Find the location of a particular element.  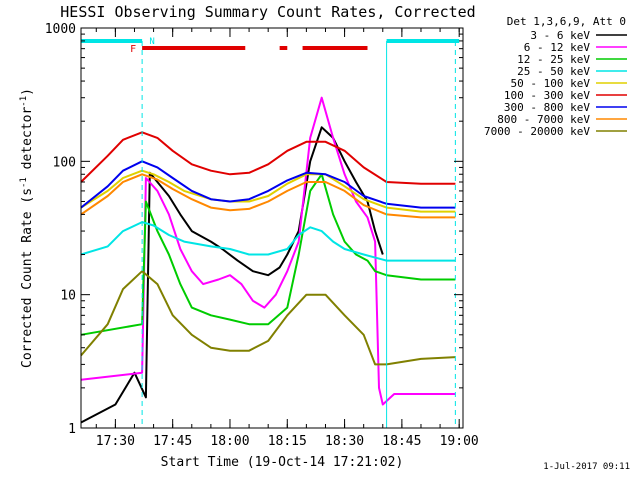

legend-item-label: 12 - 25 keV is located at coordinates (553, 59).